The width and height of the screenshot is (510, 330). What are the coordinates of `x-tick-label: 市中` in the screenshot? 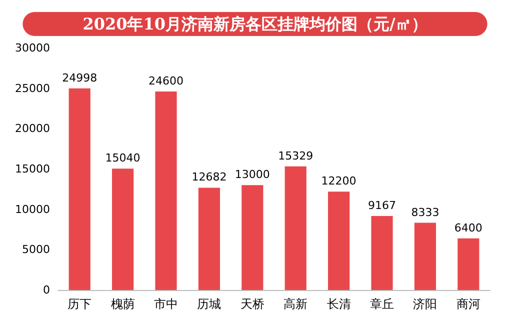 It's located at (166, 304).